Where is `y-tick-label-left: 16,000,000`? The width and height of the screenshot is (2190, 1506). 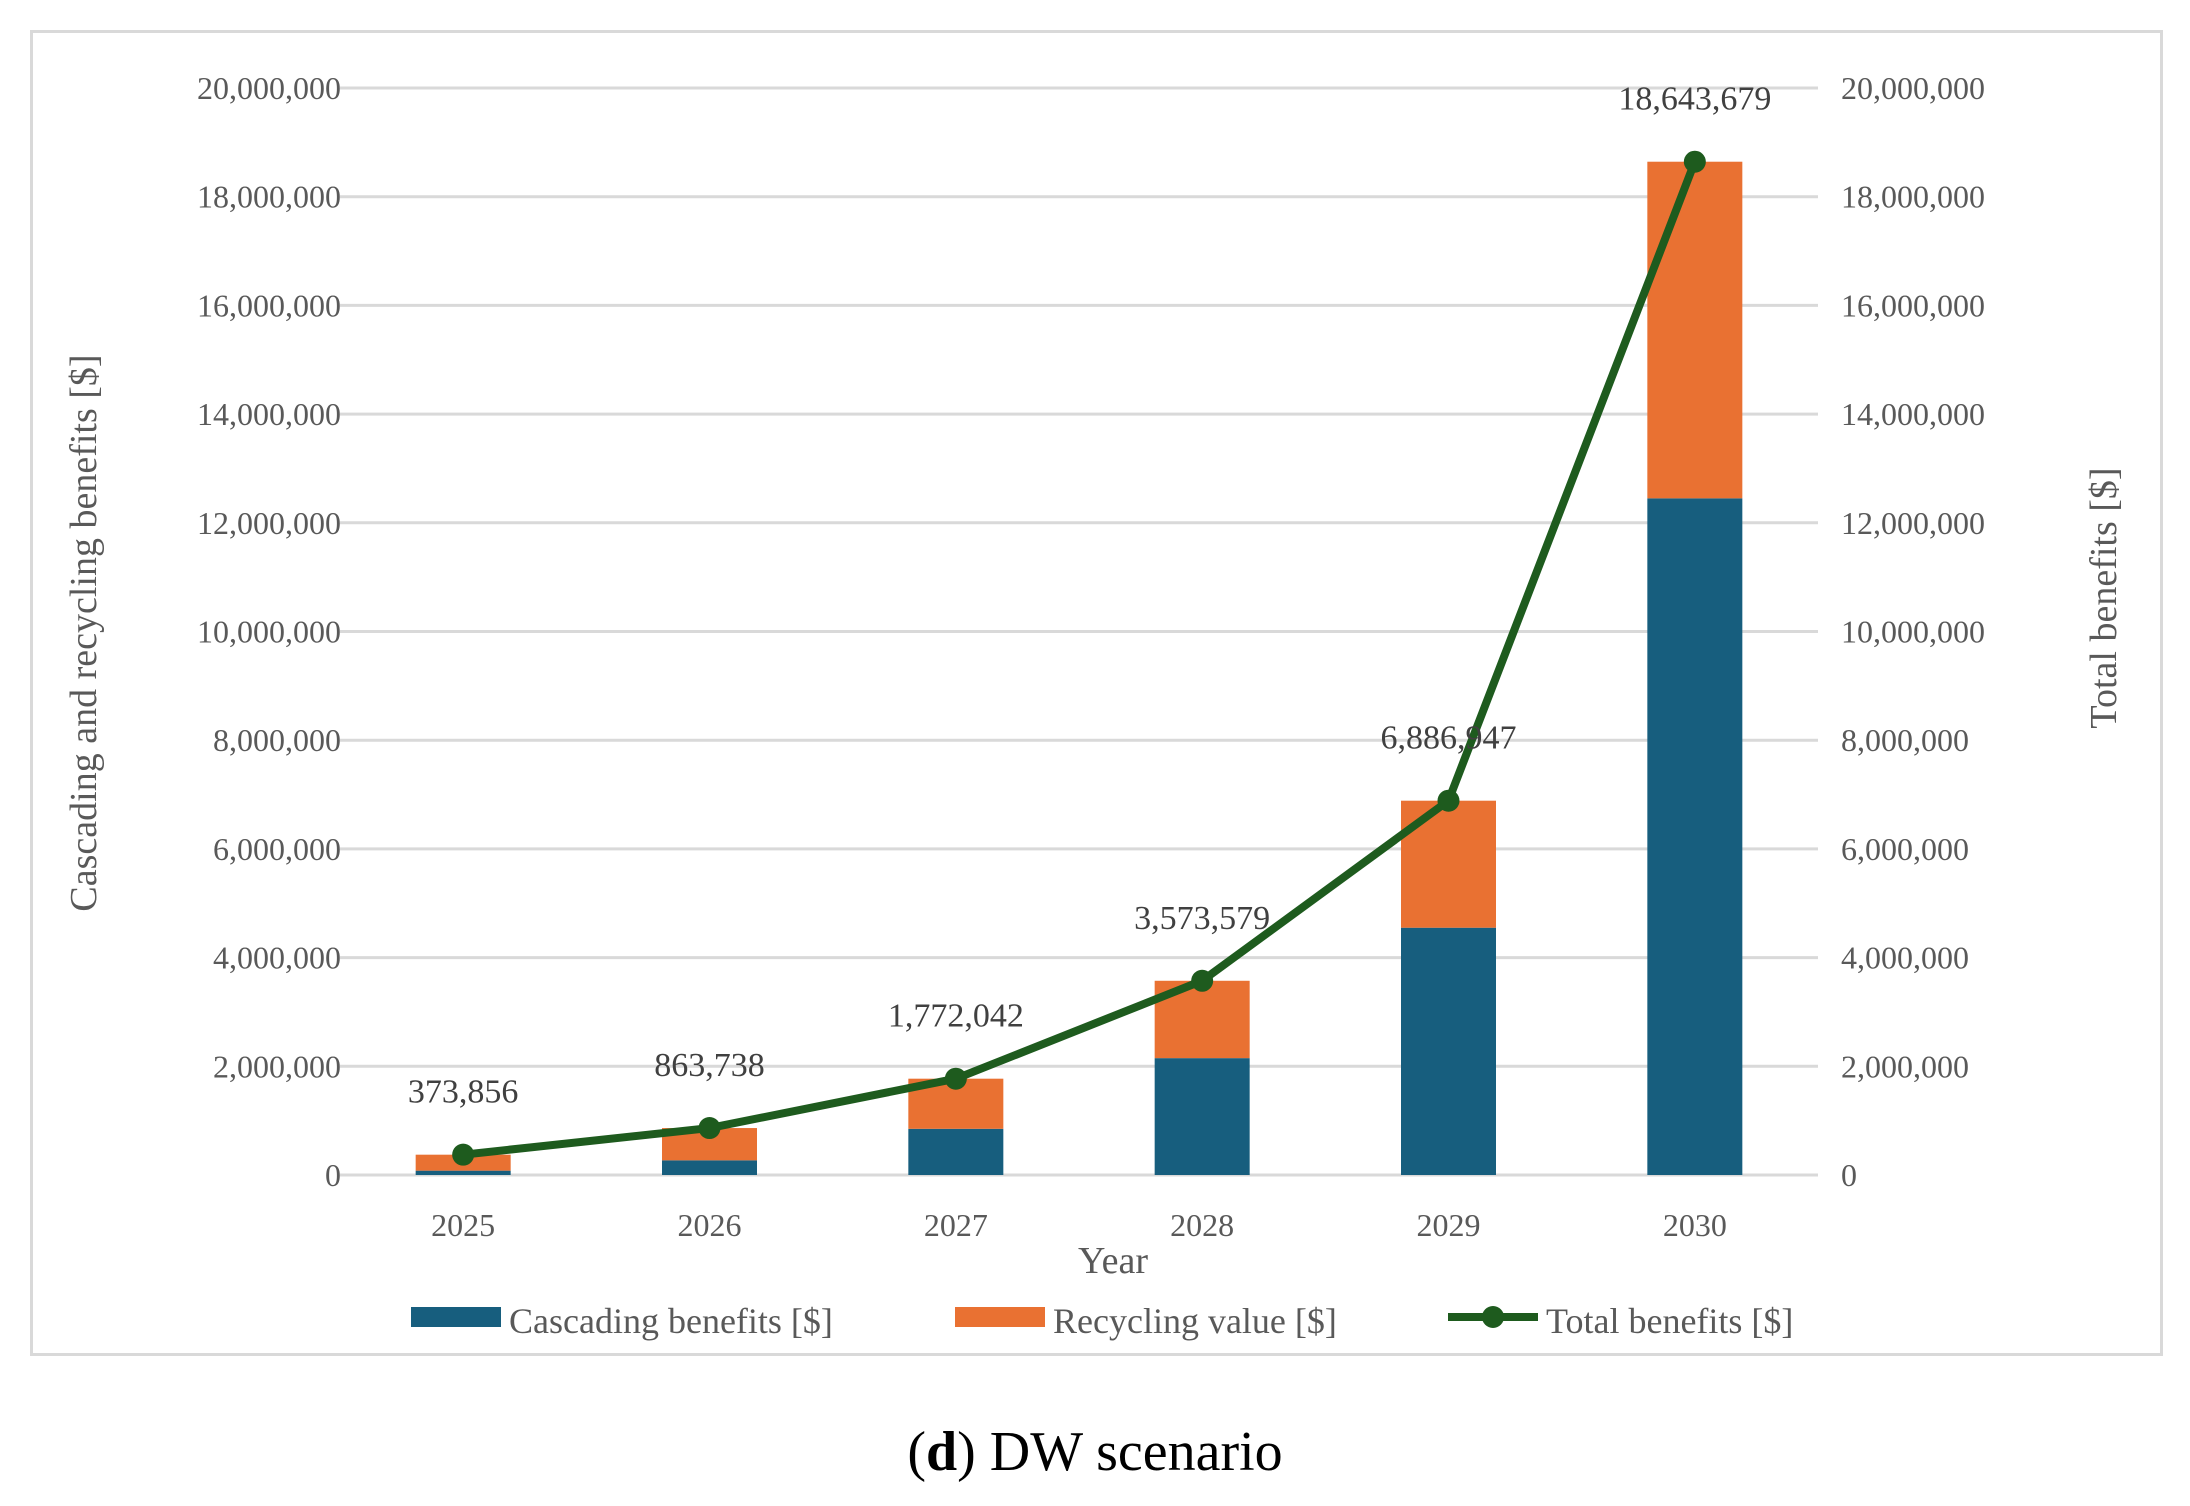 y-tick-label-left: 16,000,000 is located at coordinates (269, 305).